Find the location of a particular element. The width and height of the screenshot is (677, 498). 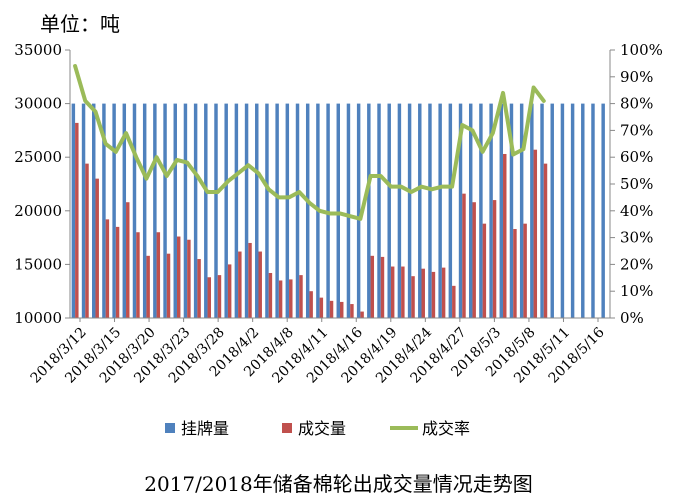

bar-挂牌量-31 is located at coordinates (389, 210).